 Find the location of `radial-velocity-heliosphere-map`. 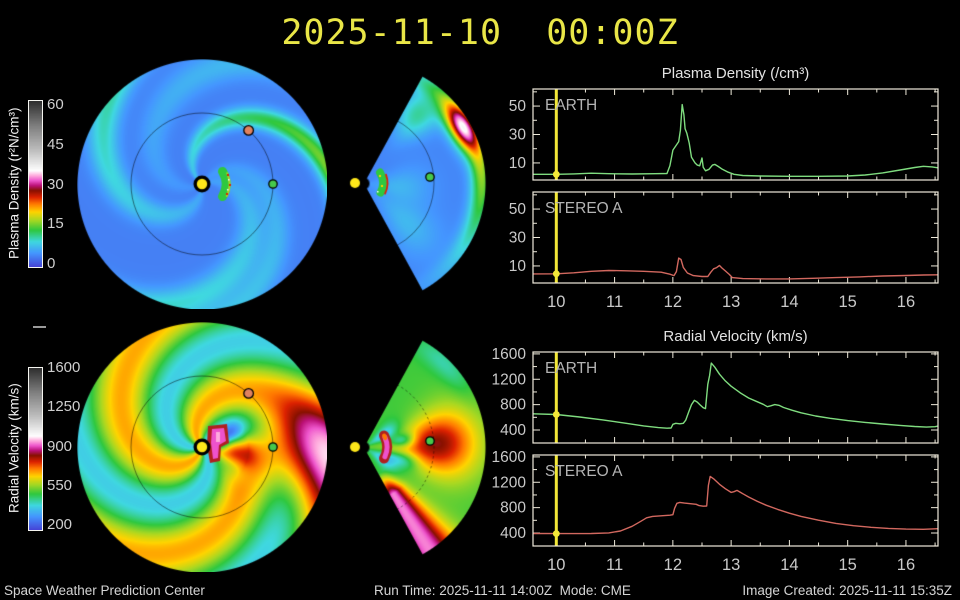

radial-velocity-heliosphere-map is located at coordinates (202, 447).